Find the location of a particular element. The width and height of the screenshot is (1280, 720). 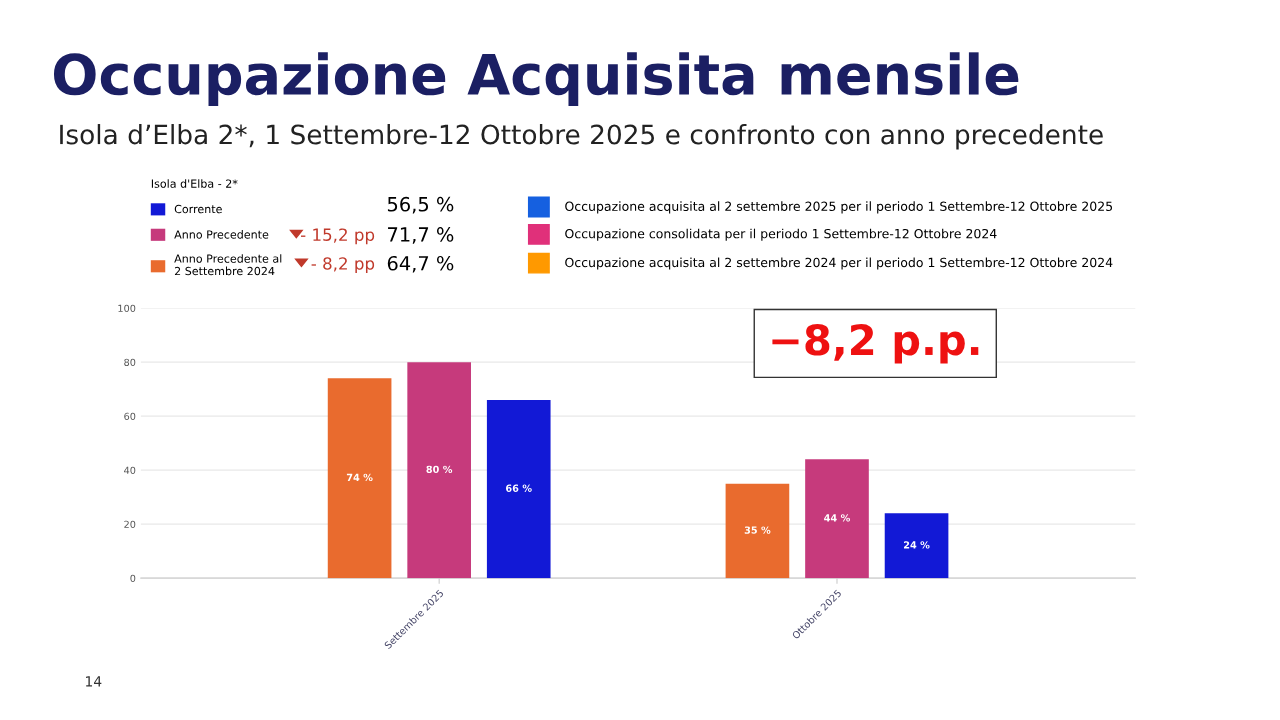

data-label: 80 % is located at coordinates (439, 469).